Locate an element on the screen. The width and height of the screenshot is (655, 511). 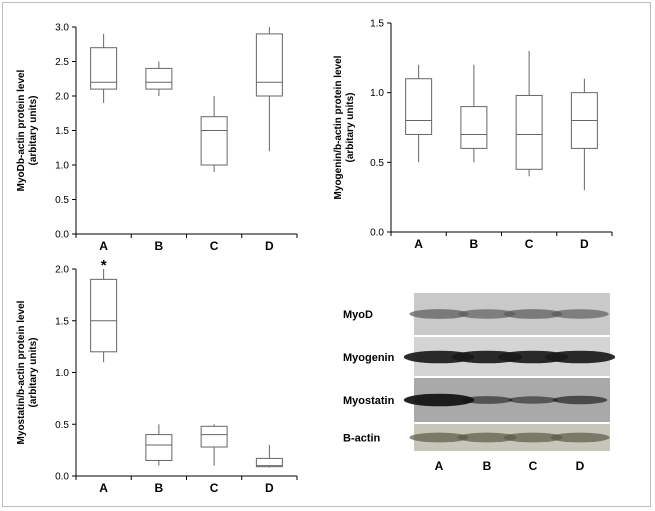
blot-lane-label: D is located at coordinates (580, 466).